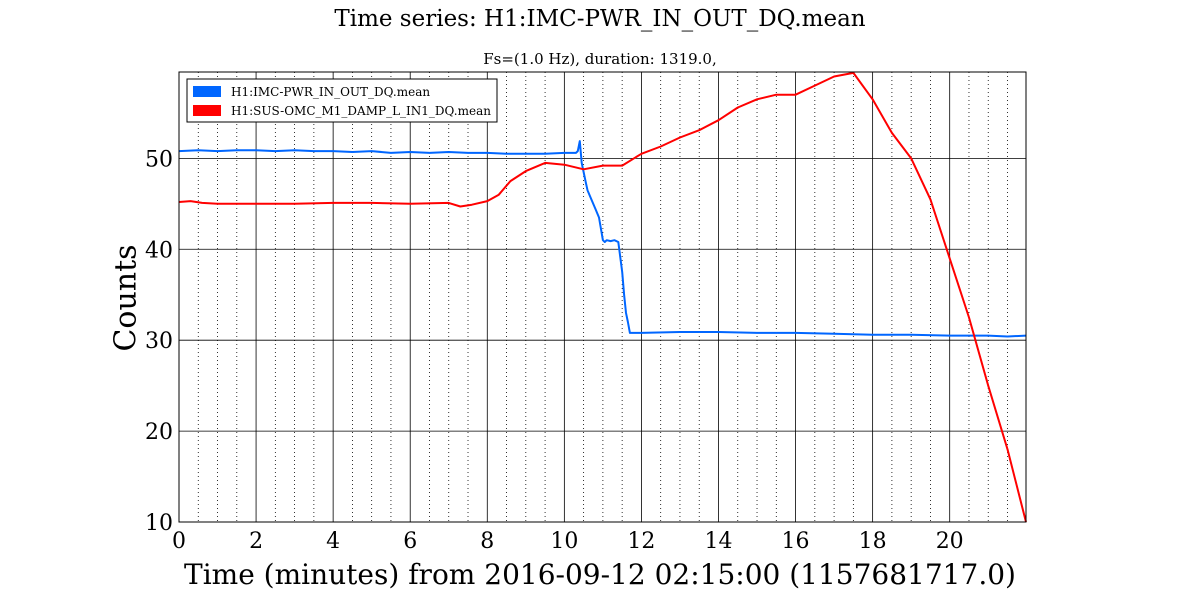 The width and height of the screenshot is (1200, 600). Describe the element at coordinates (796, 541) in the screenshot. I see `x-tick-label: 16` at that location.